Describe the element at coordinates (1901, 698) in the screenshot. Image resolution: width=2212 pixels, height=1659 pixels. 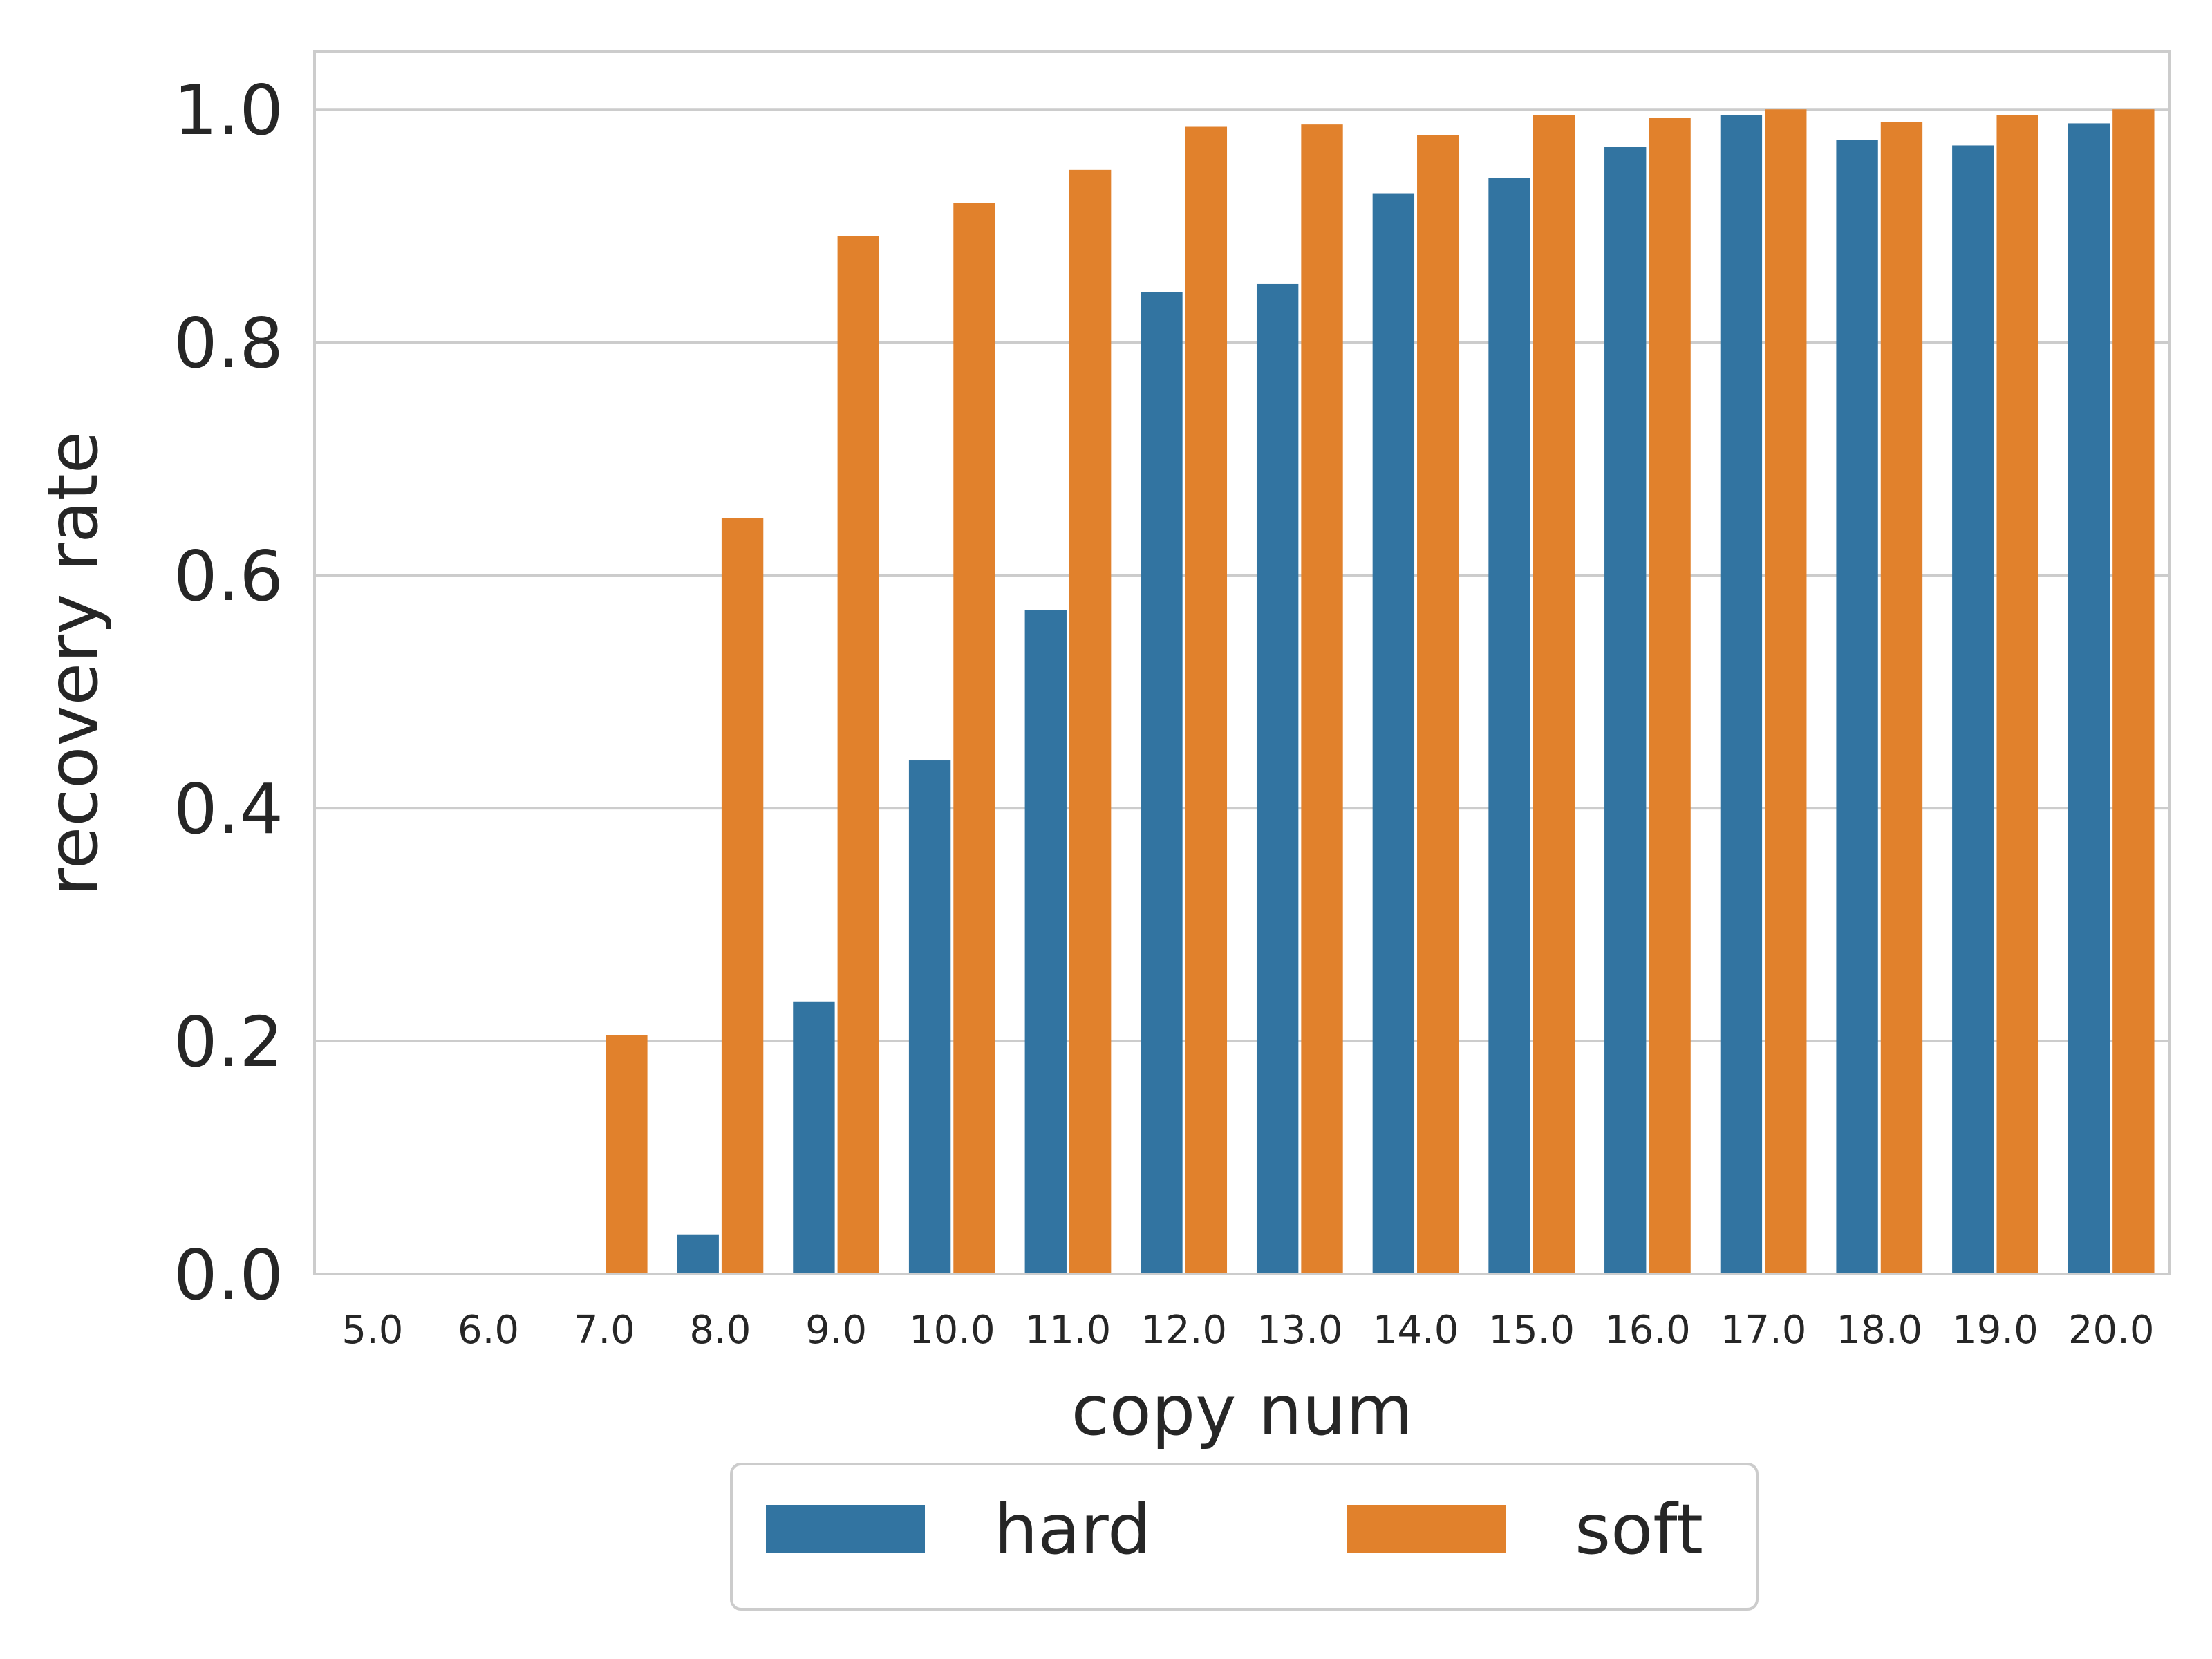
I see `bar-soft-18.0` at that location.